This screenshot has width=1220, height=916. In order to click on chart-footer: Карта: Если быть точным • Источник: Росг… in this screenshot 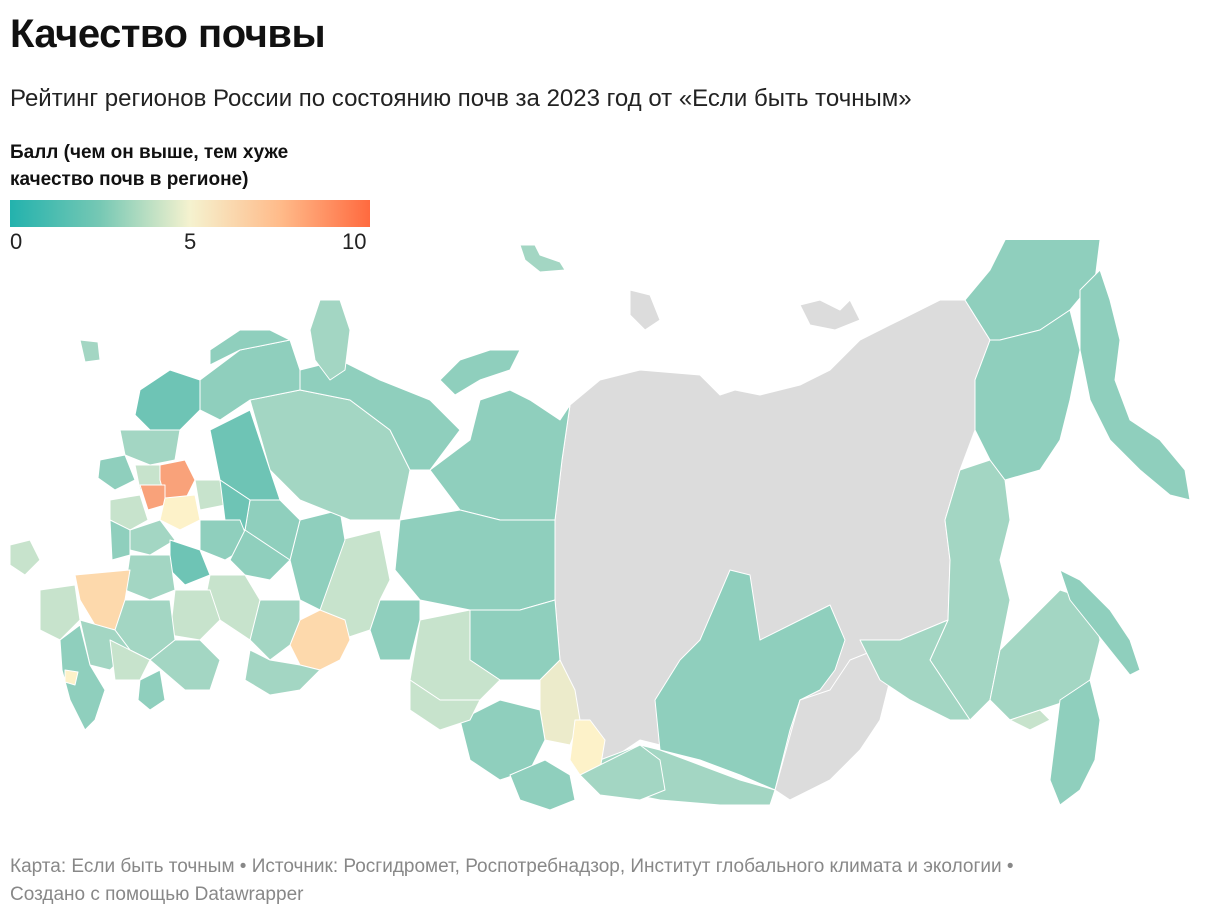, I will do `click(610, 881)`.